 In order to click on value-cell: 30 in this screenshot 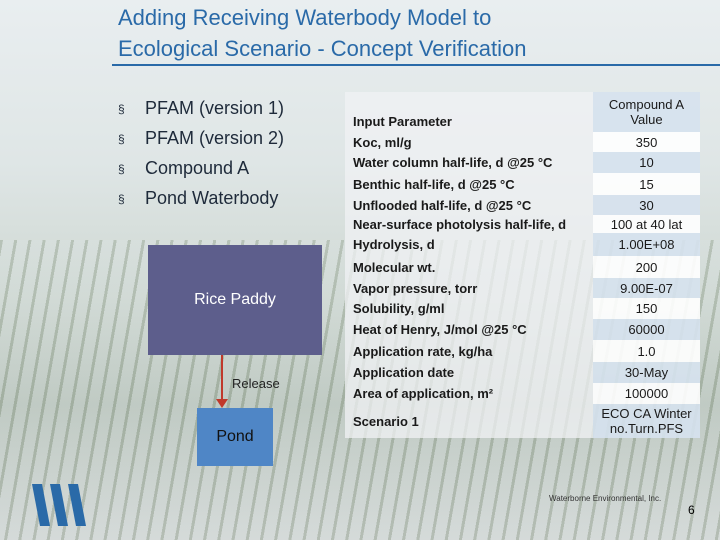, I will do `click(646, 205)`.